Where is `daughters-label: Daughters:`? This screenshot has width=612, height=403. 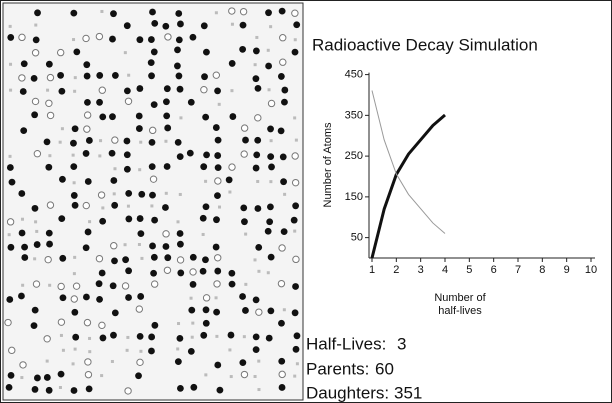 daughters-label: Daughters: is located at coordinates (347, 392).